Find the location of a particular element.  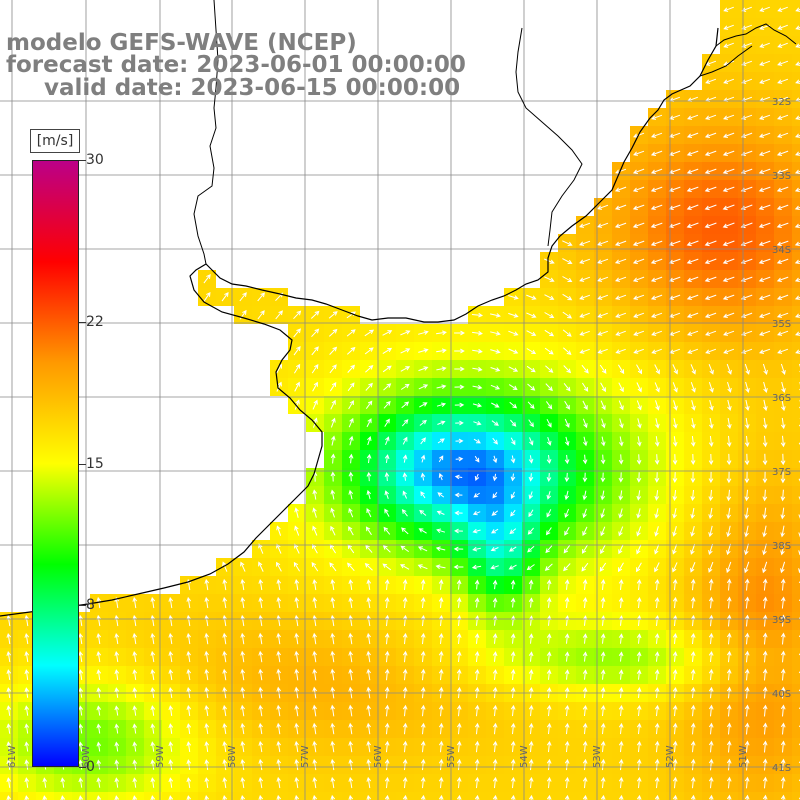

title-model: modelo GEFS-WAVE (NCEP) is located at coordinates (181, 43).